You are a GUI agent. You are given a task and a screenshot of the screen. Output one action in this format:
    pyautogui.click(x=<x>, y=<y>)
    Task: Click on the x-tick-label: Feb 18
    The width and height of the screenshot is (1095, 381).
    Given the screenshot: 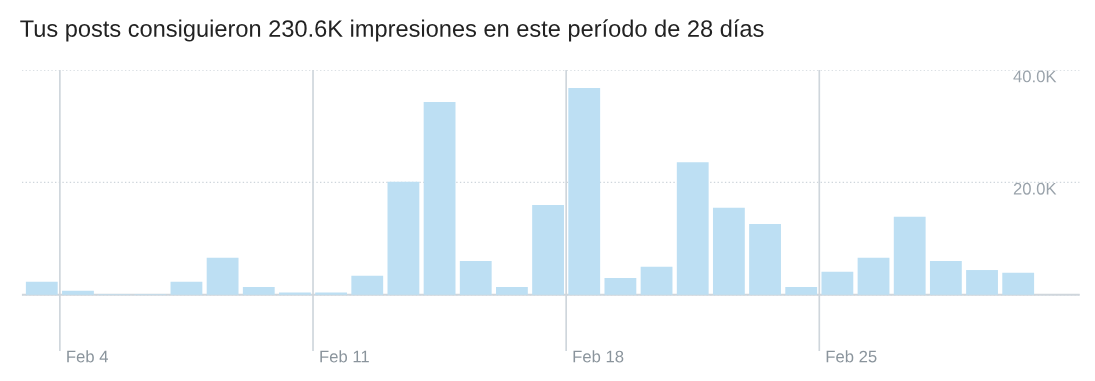 What is the action you would take?
    pyautogui.click(x=598, y=356)
    